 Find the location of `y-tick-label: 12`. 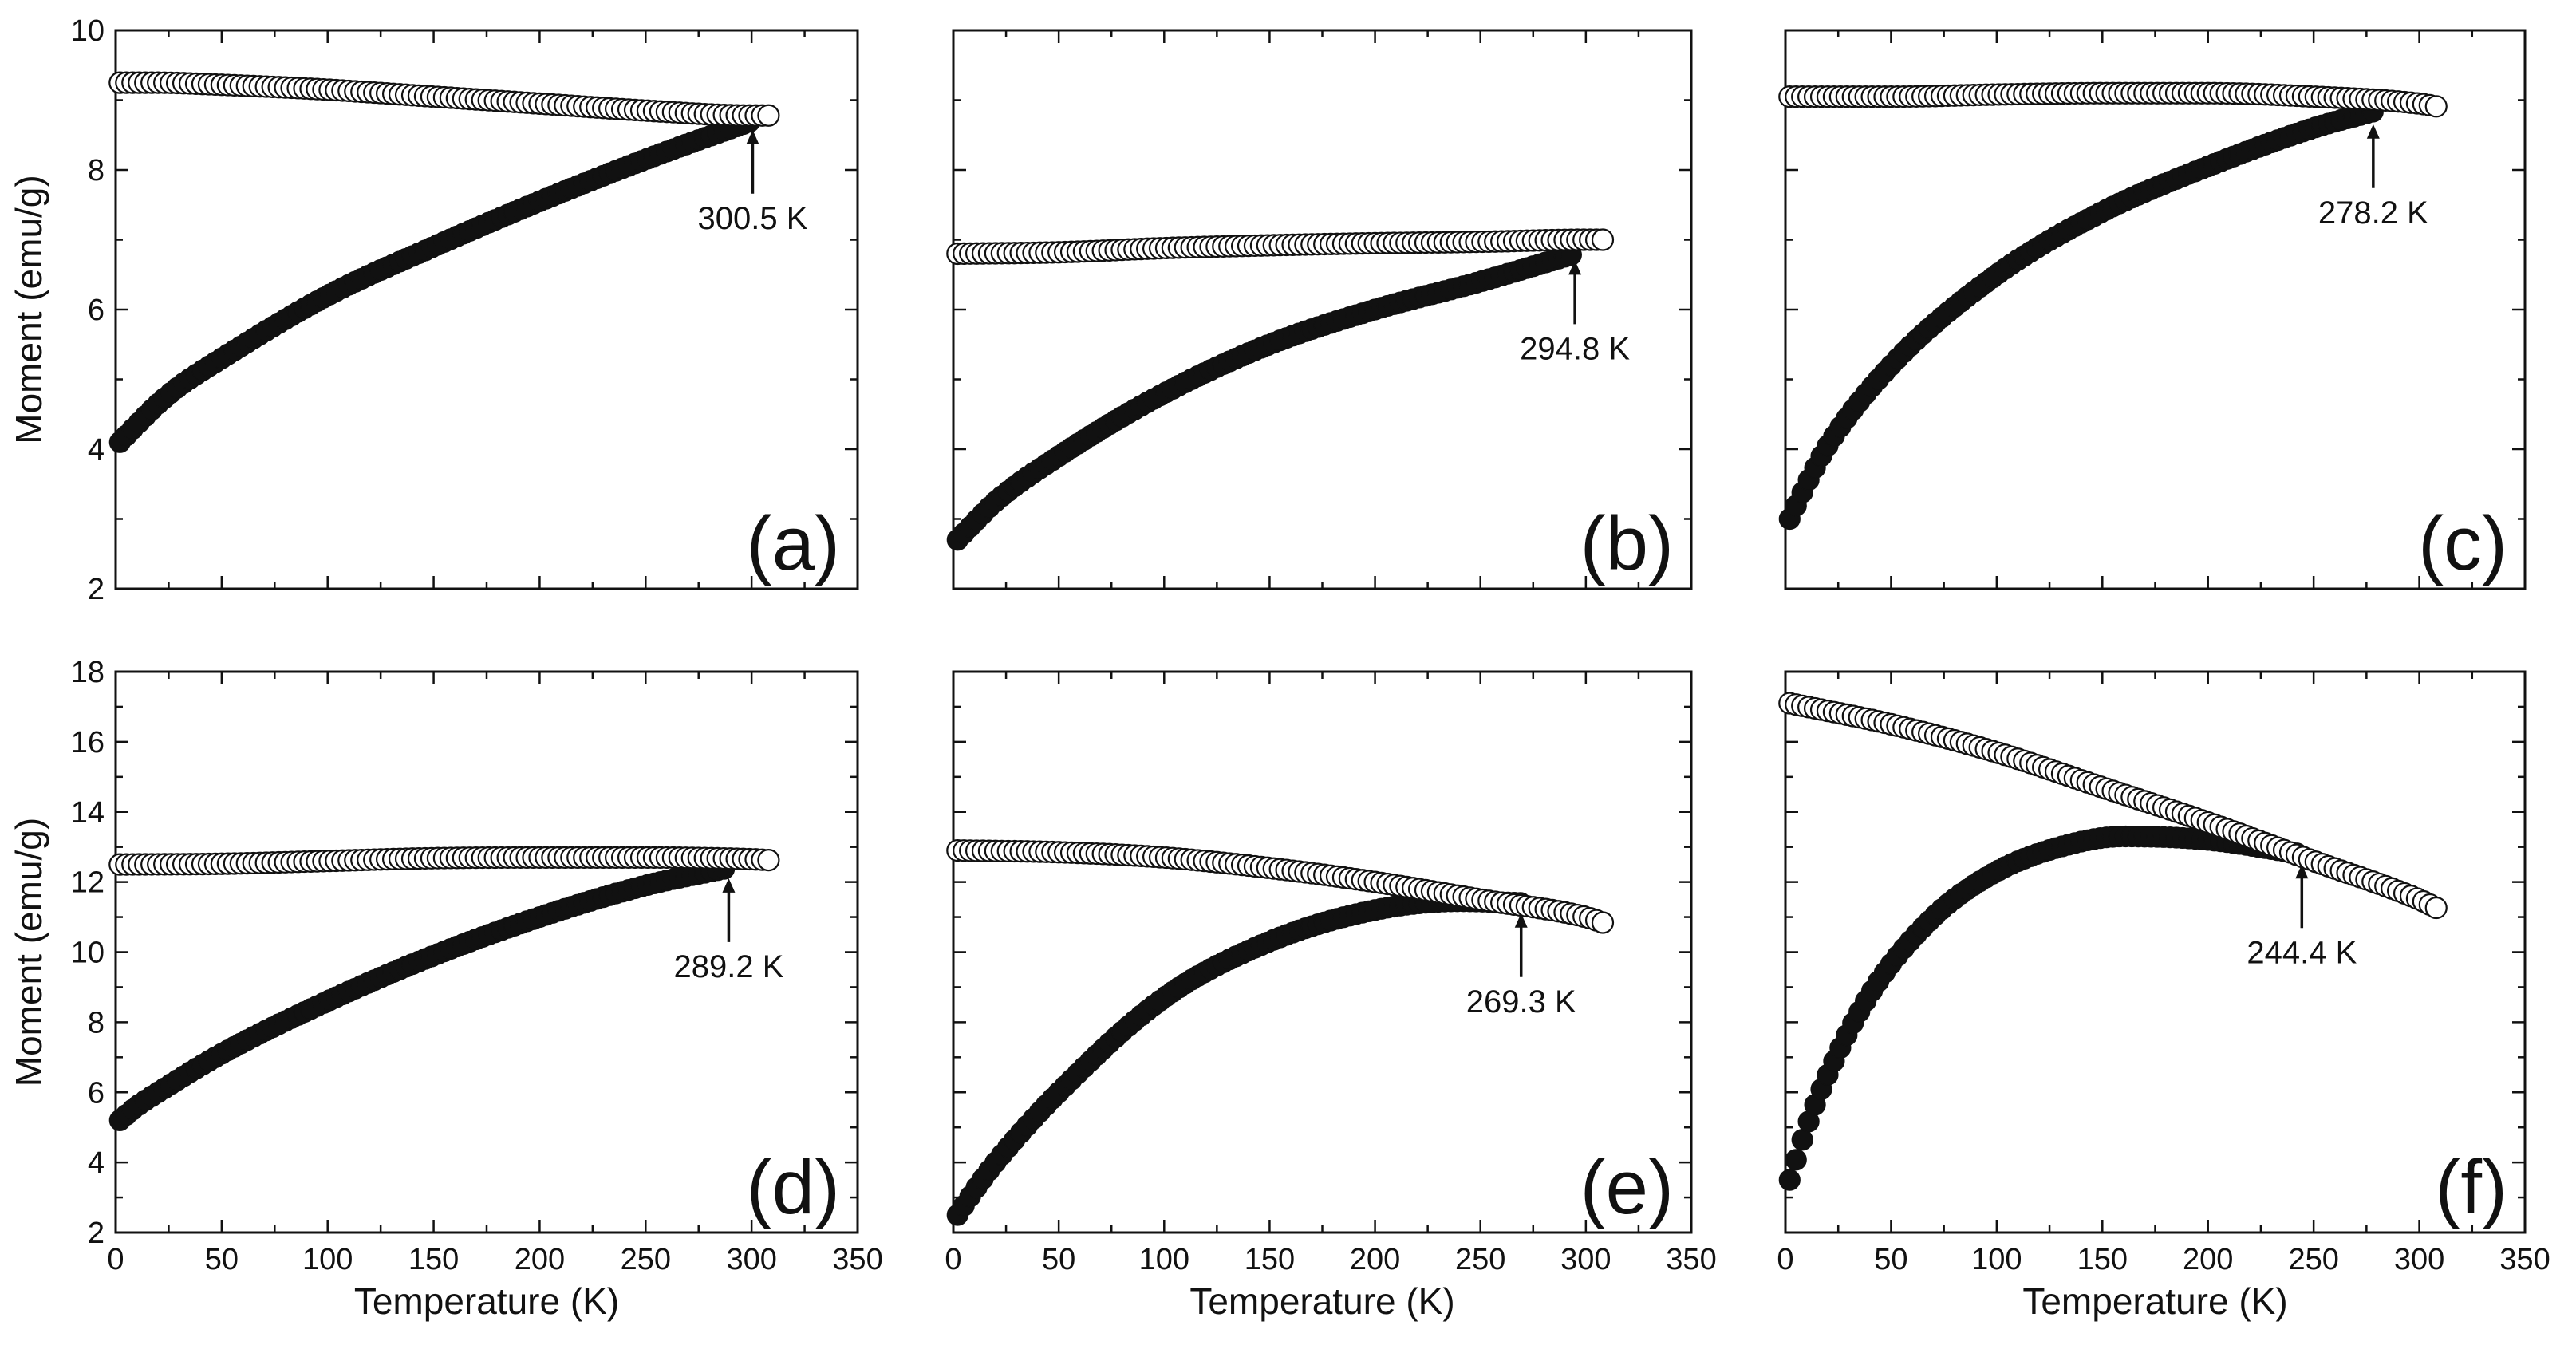

y-tick-label: 12 is located at coordinates (88, 883).